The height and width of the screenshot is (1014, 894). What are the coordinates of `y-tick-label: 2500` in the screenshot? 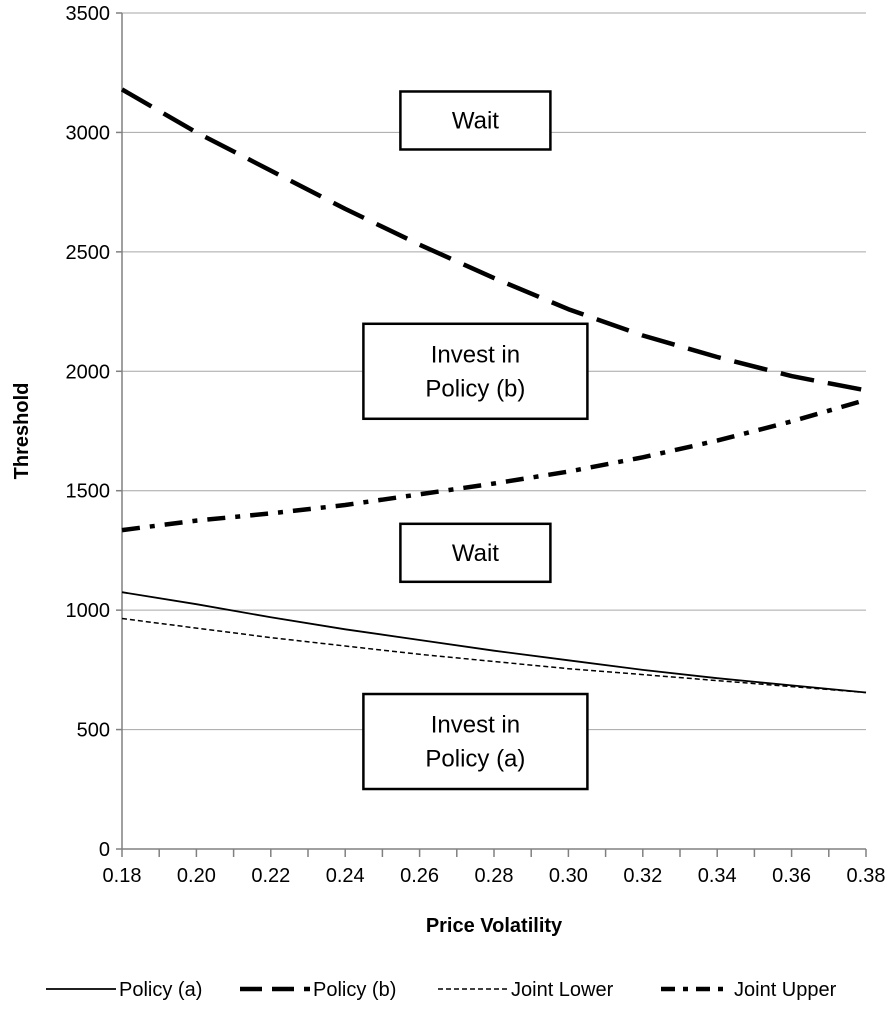 It's located at (88, 253).